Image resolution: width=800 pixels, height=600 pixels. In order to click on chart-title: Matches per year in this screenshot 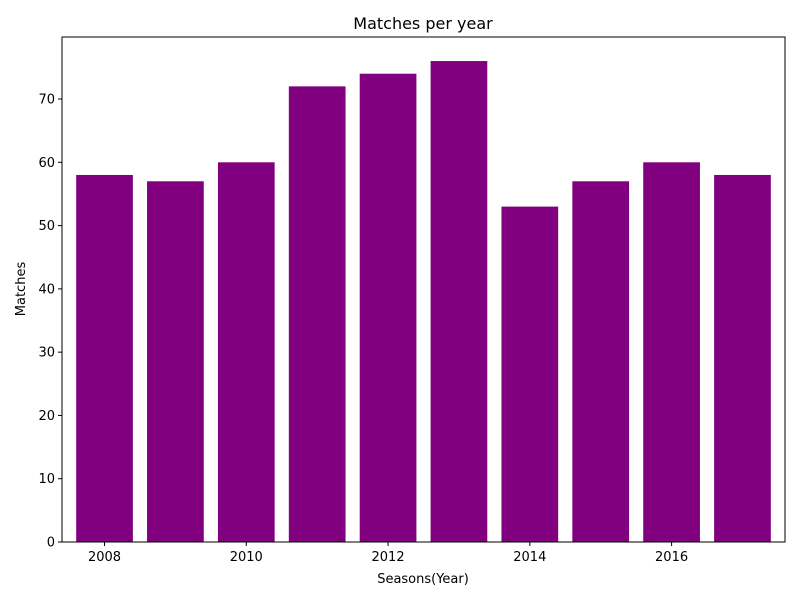, I will do `click(423, 23)`.